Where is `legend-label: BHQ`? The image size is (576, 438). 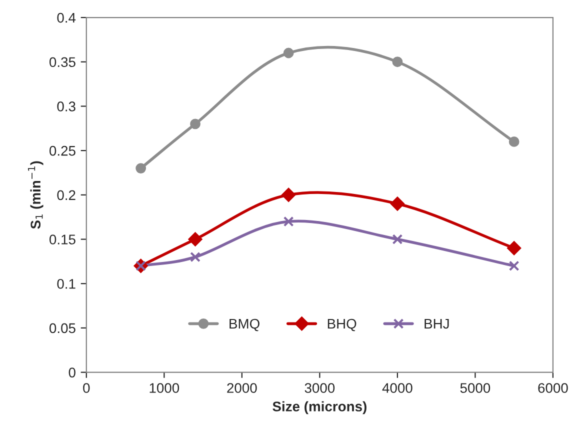 legend-label: BHQ is located at coordinates (342, 325).